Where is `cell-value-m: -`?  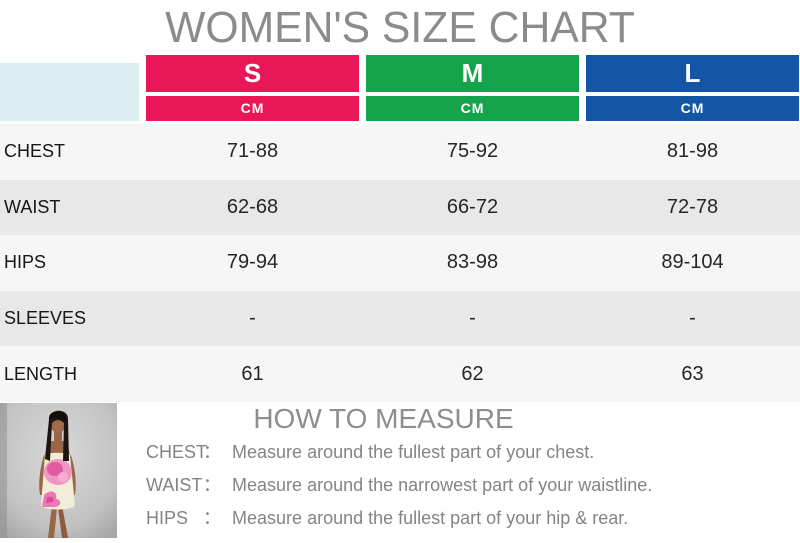
cell-value-m: - is located at coordinates (472, 318).